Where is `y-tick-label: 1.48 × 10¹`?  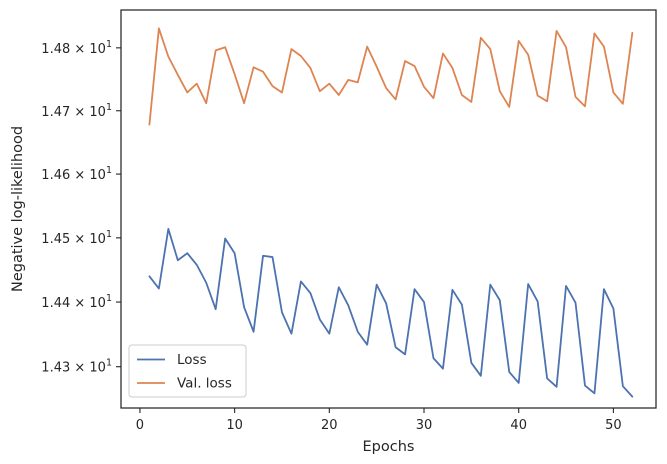 y-tick-label: 1.48 × 10¹ is located at coordinates (76, 48).